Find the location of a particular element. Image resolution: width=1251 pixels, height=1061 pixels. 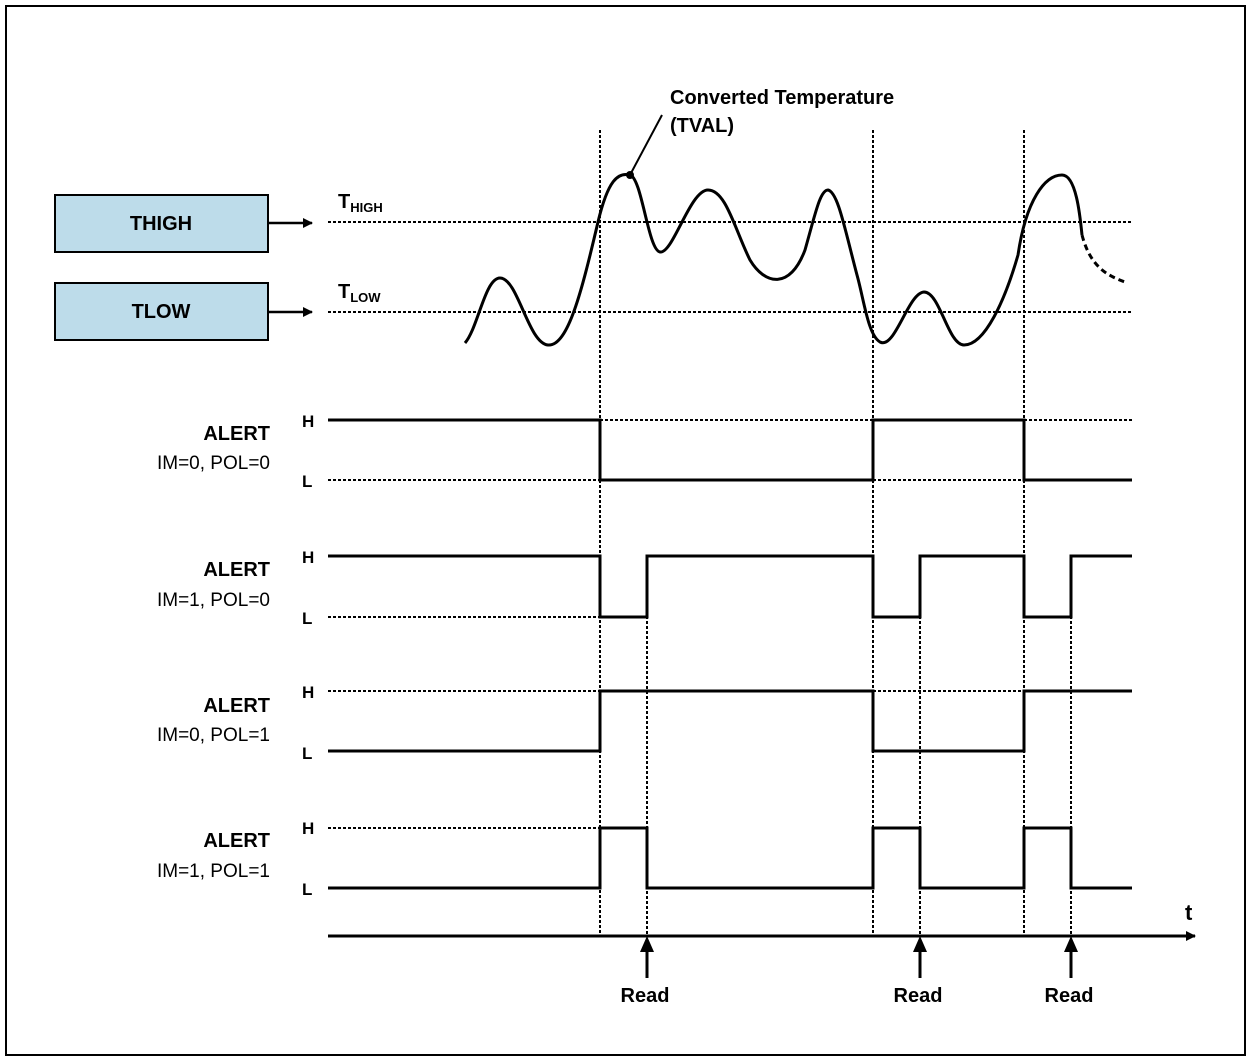

trace-3-waveform is located at coordinates (730, 721).